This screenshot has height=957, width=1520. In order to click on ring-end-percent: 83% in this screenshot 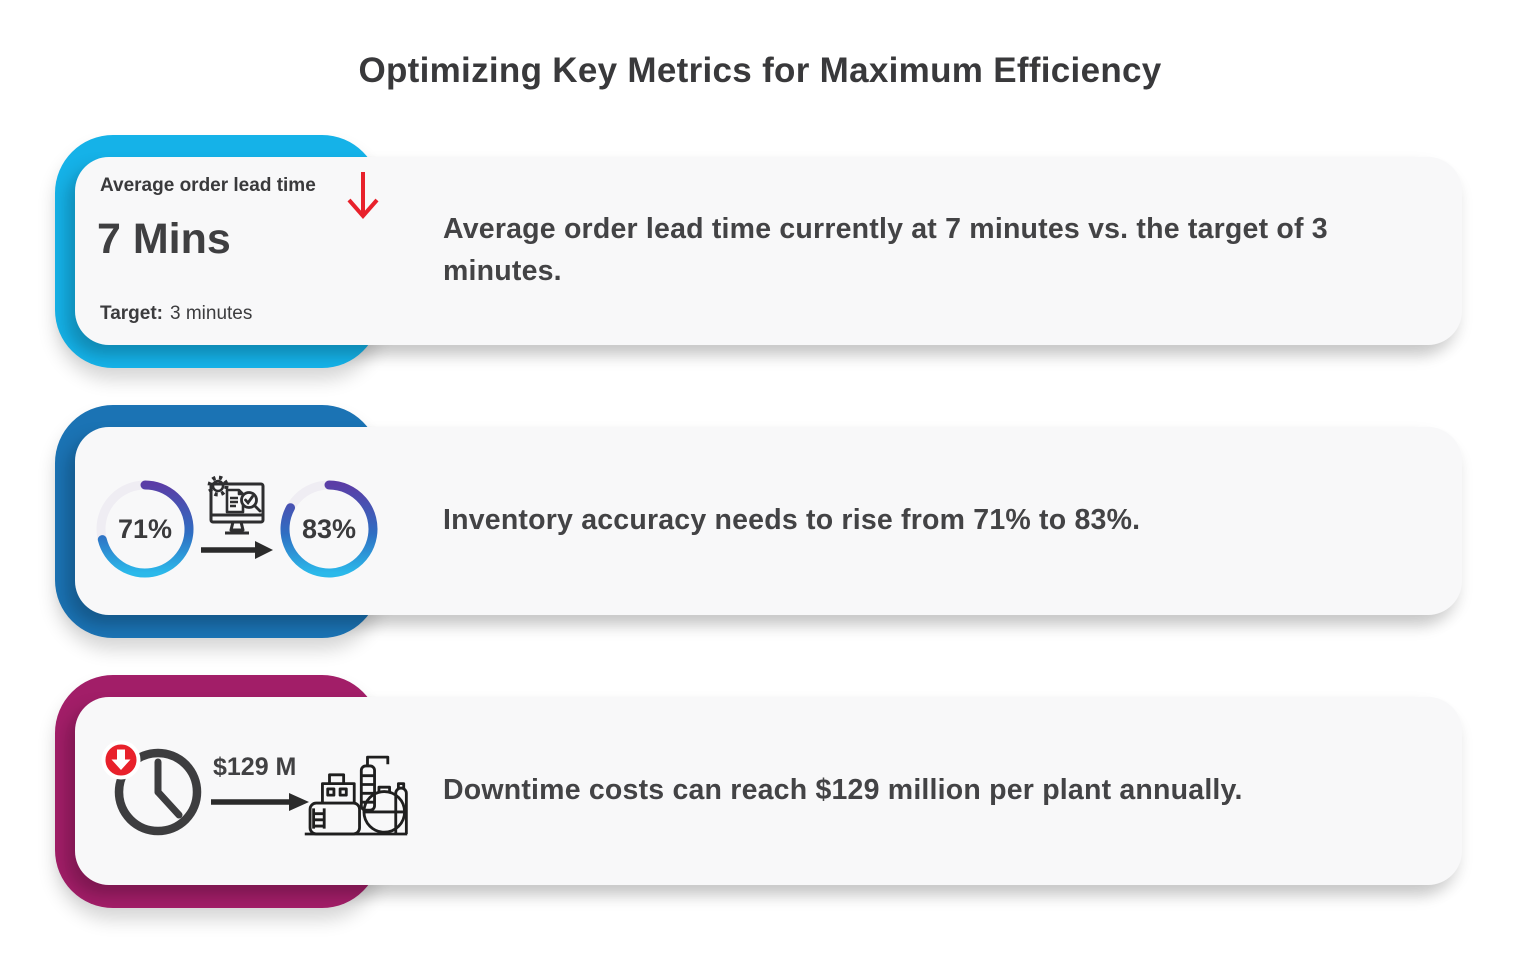, I will do `click(329, 528)`.